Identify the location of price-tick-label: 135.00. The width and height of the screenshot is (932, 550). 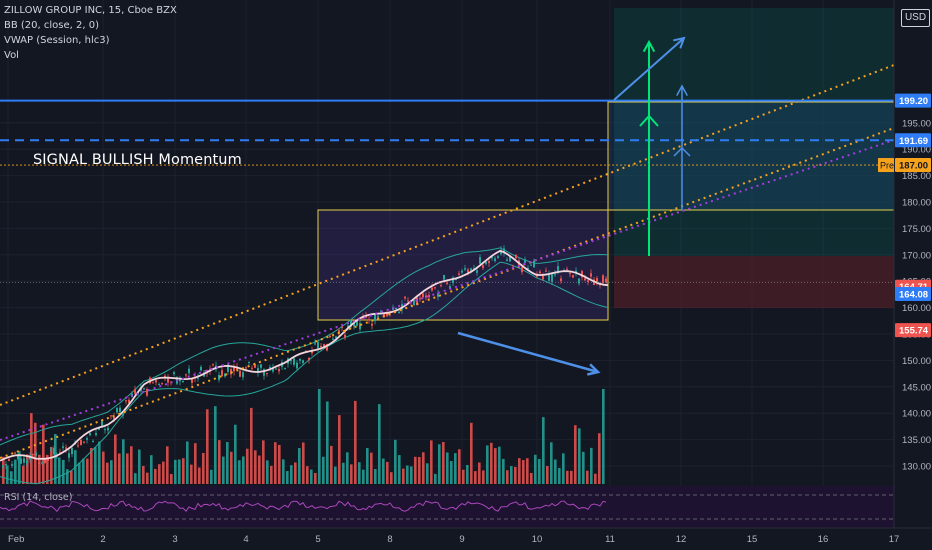
(916, 440).